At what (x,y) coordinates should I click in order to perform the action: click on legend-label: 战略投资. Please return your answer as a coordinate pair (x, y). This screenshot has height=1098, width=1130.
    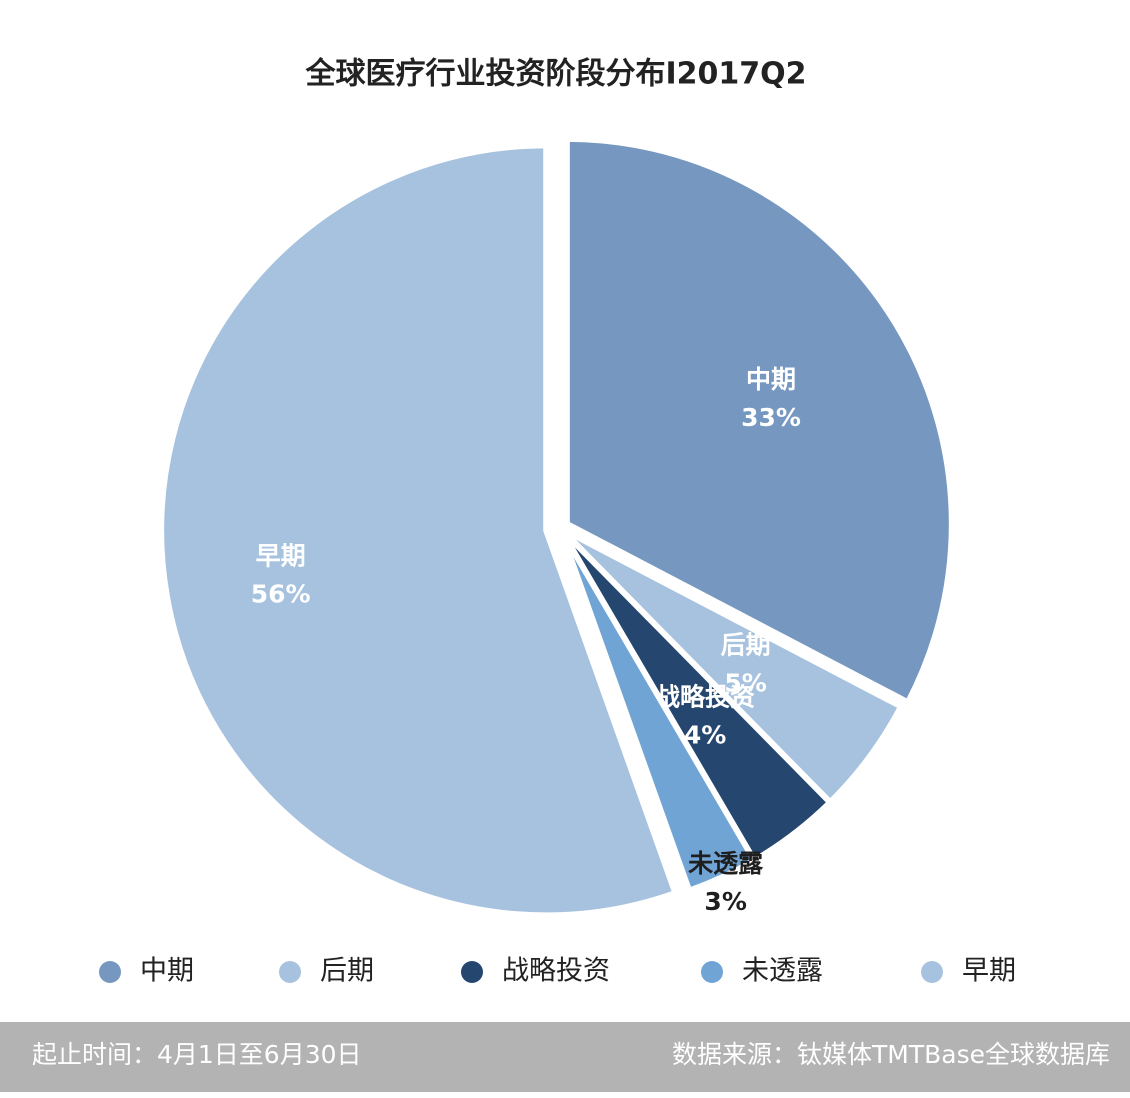
    Looking at the image, I should click on (556, 971).